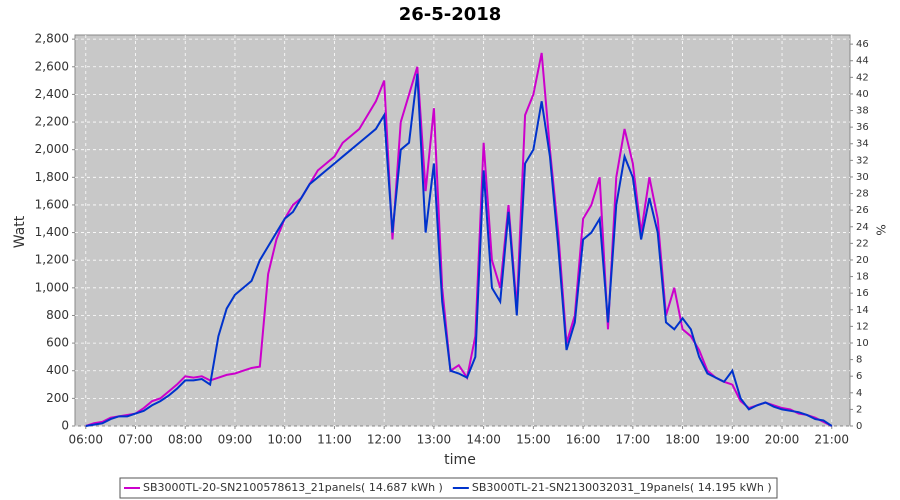 Image resolution: width=900 pixels, height=500 pixels. Describe the element at coordinates (862, 210) in the screenshot. I see `y2-tick-label: 26` at that location.